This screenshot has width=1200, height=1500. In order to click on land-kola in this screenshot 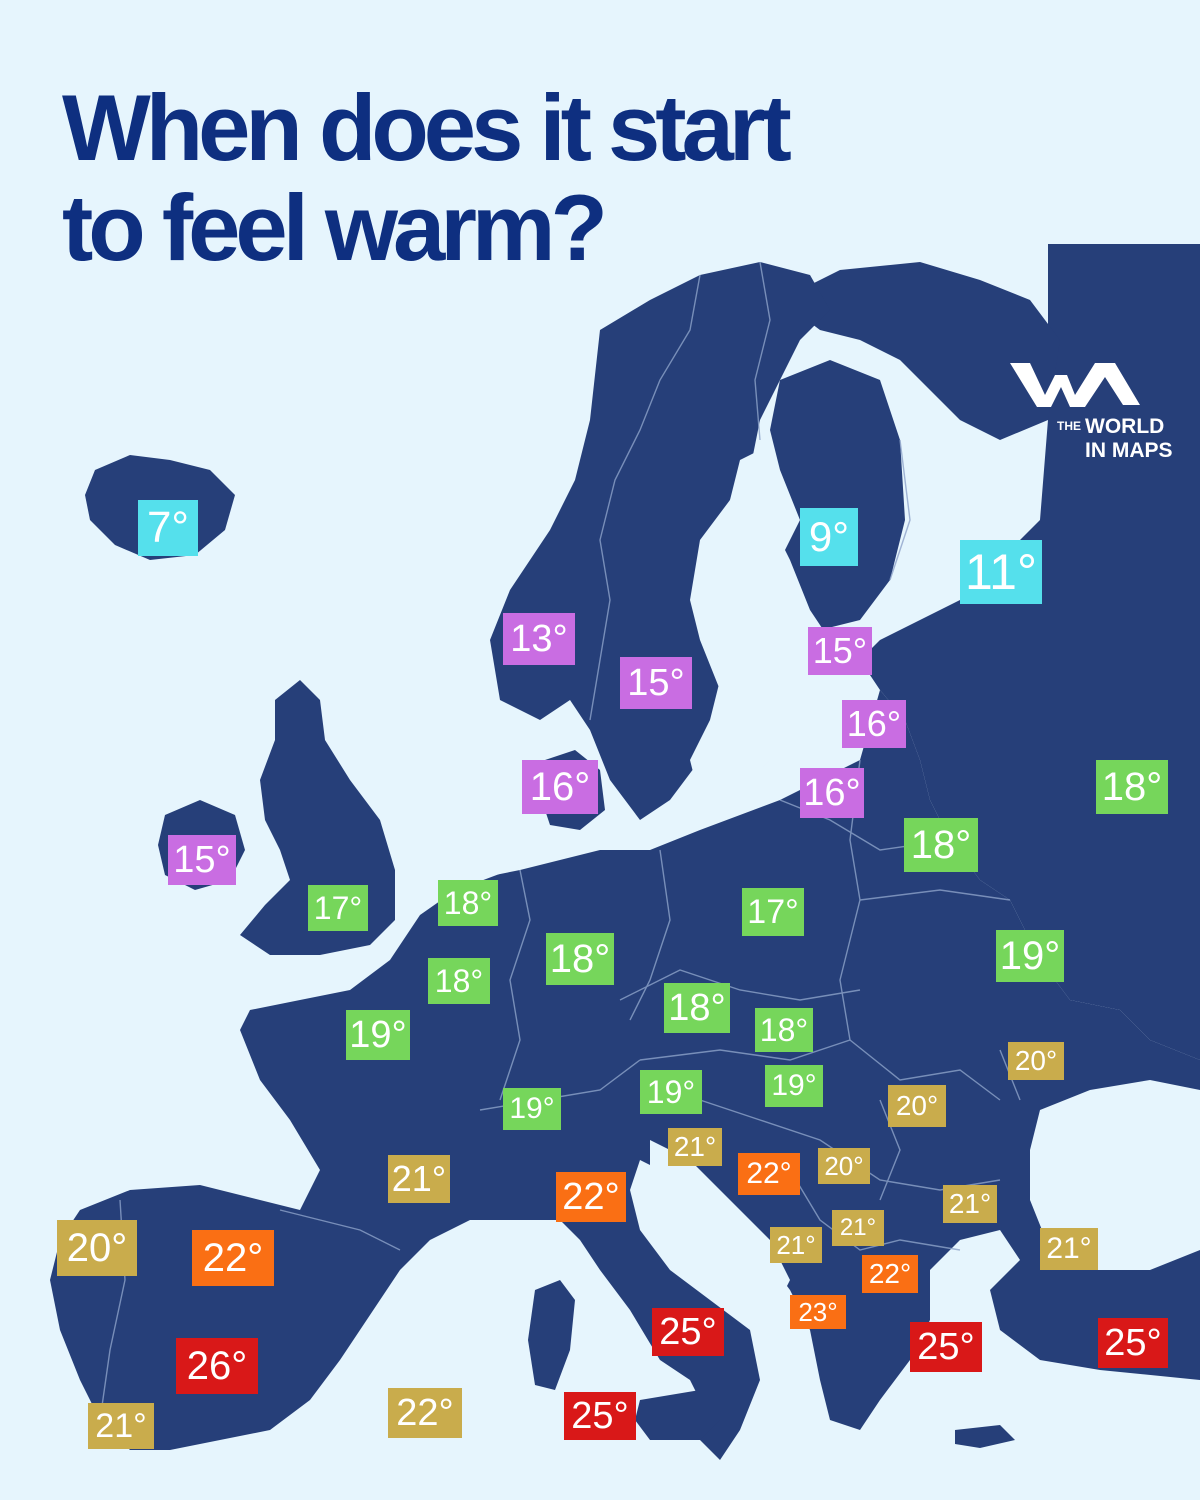, I will do `click(920, 351)`.